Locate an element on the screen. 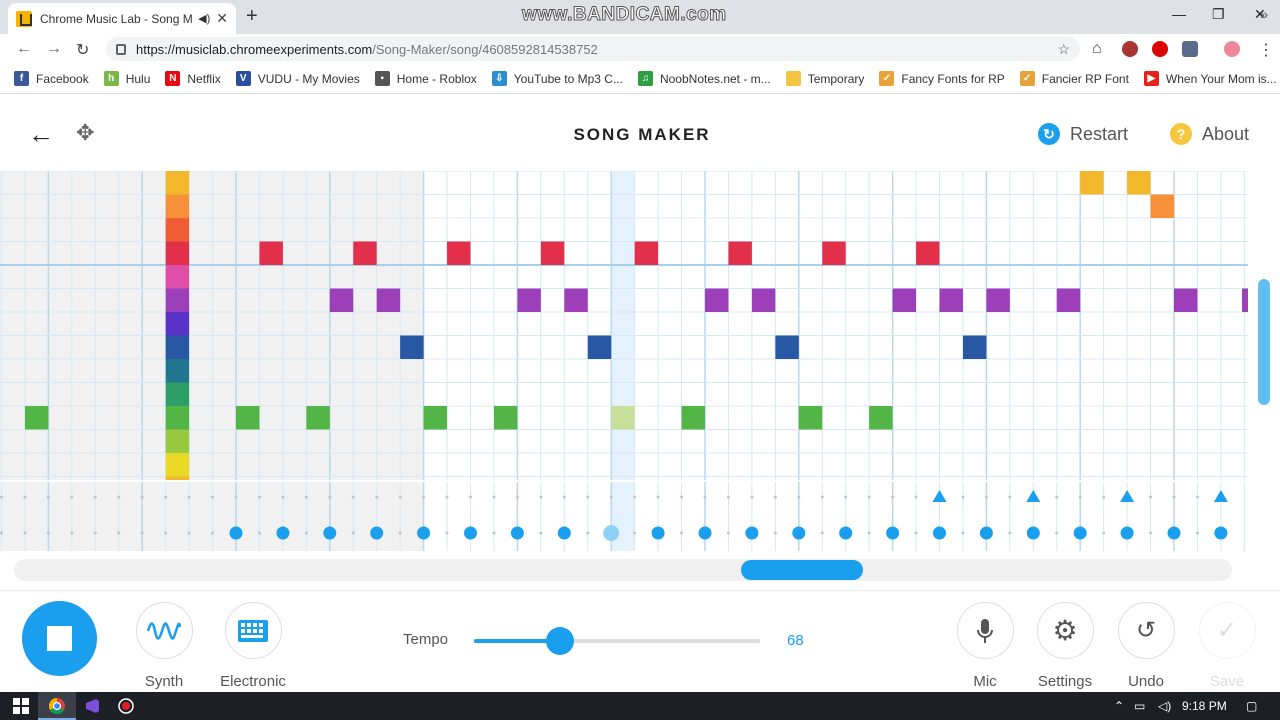 The image size is (1280, 720). speaker-icon: ◀) is located at coordinates (204, 19).